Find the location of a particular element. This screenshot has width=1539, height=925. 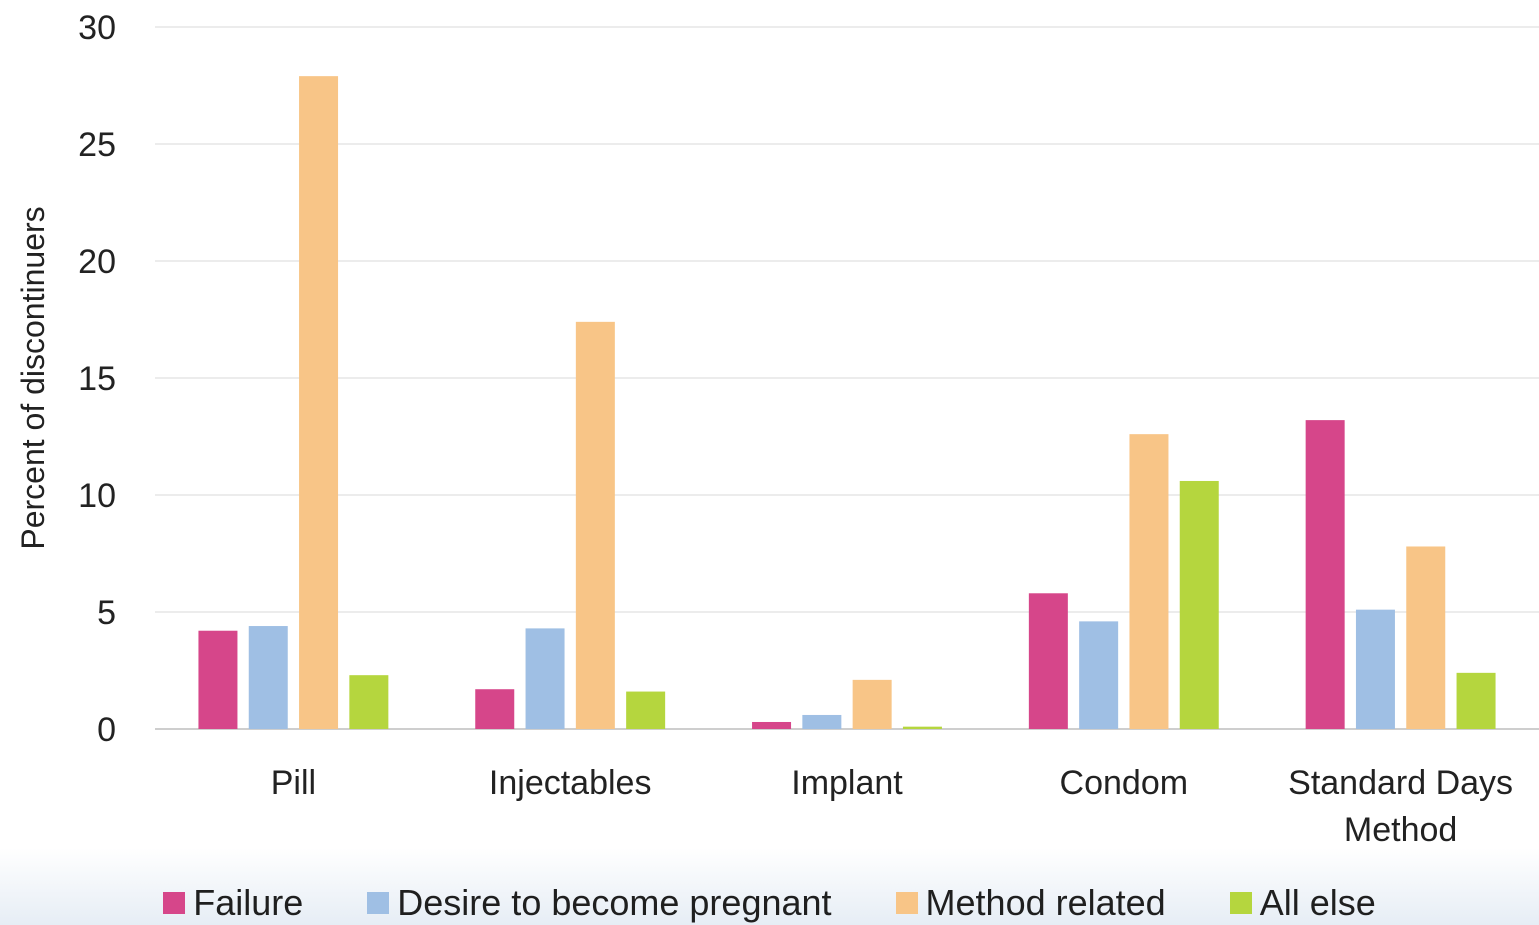

bar-implant-all-else is located at coordinates (922, 727).